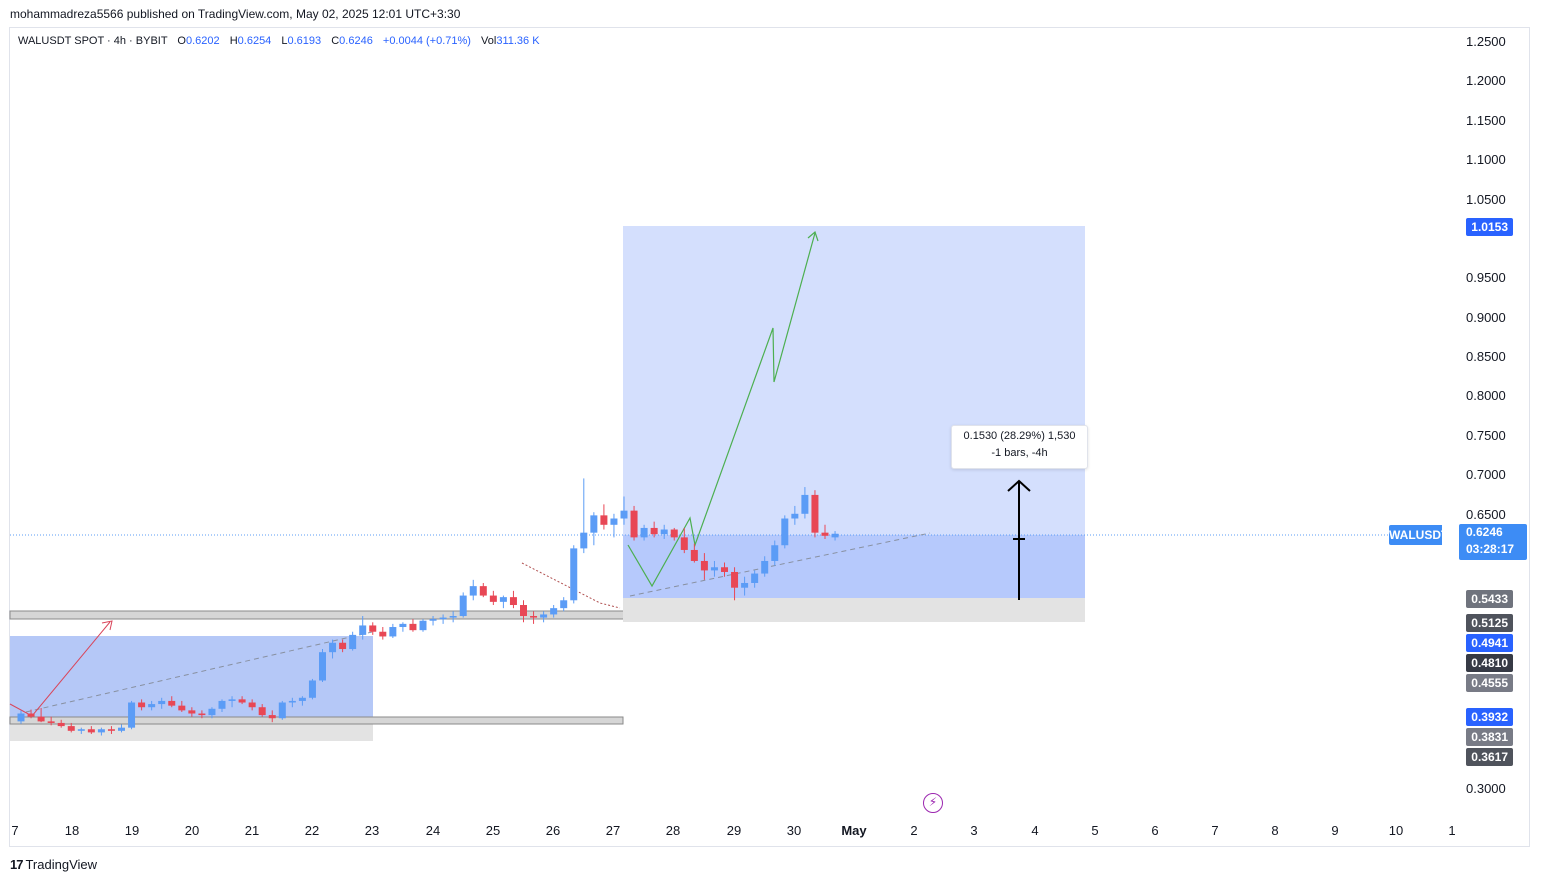 This screenshot has width=1541, height=883. Describe the element at coordinates (854, 566) in the screenshot. I see `entry-zone` at that location.